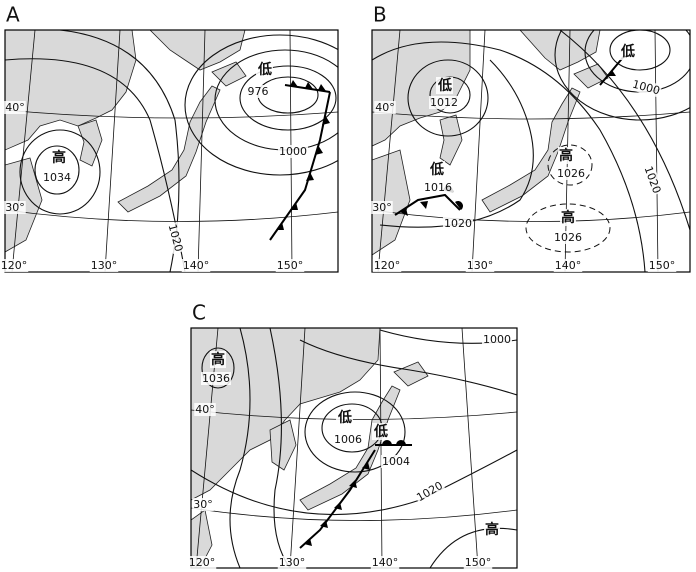 The height and width of the screenshot is (572, 696). Describe the element at coordinates (13, 15) in the screenshot. I see `panel-title: A` at that location.